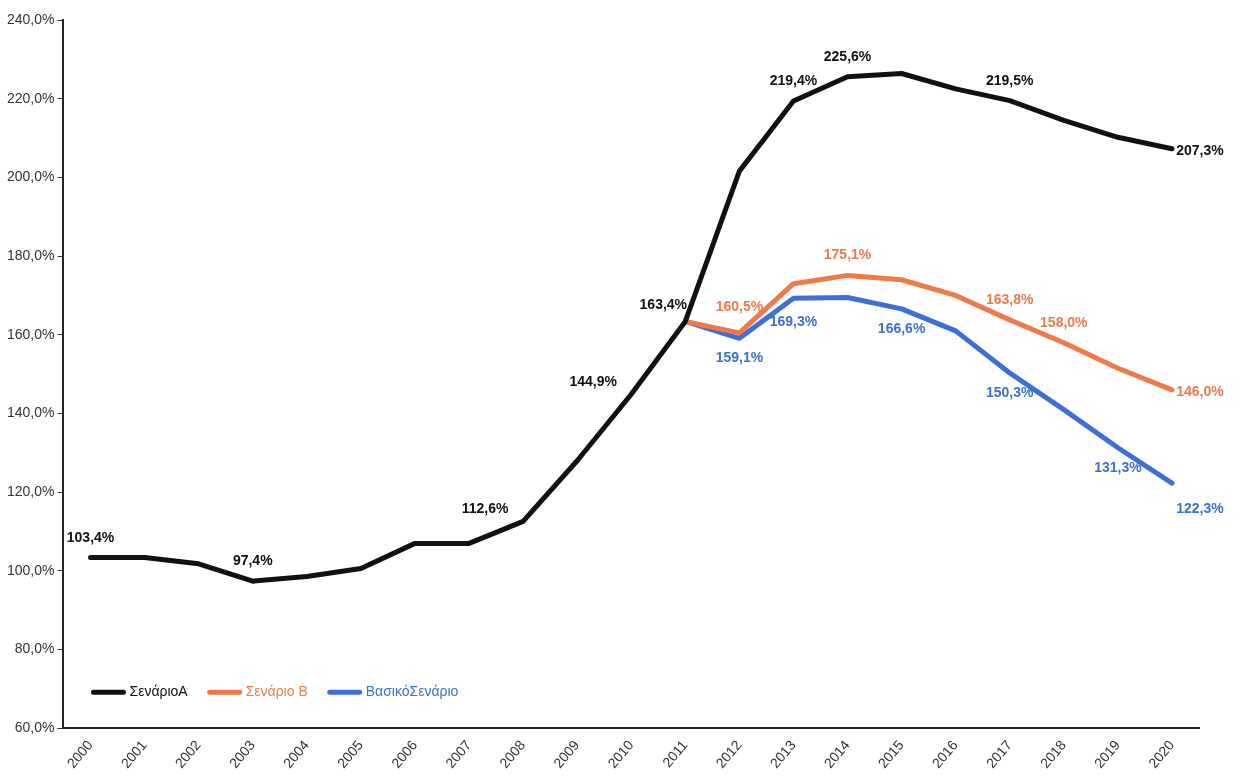 Image resolution: width=1259 pixels, height=779 pixels. What do you see at coordinates (31, 412) in the screenshot?
I see `y-tick-label: 140,0%` at bounding box center [31, 412].